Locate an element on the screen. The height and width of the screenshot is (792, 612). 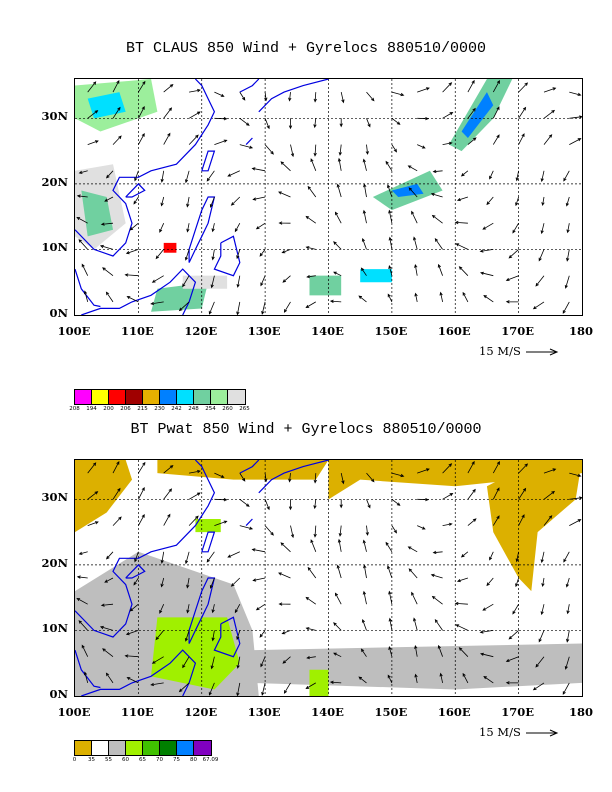
coastlines is located at coordinates (202, 197).